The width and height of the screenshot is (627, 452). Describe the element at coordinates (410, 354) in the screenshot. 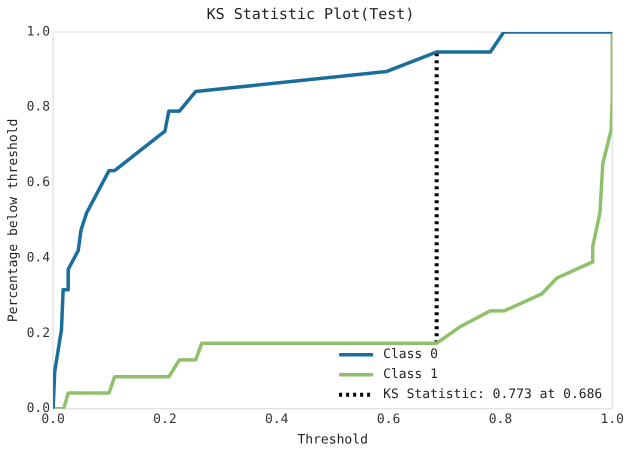

I see `legend-label: Class 0` at that location.